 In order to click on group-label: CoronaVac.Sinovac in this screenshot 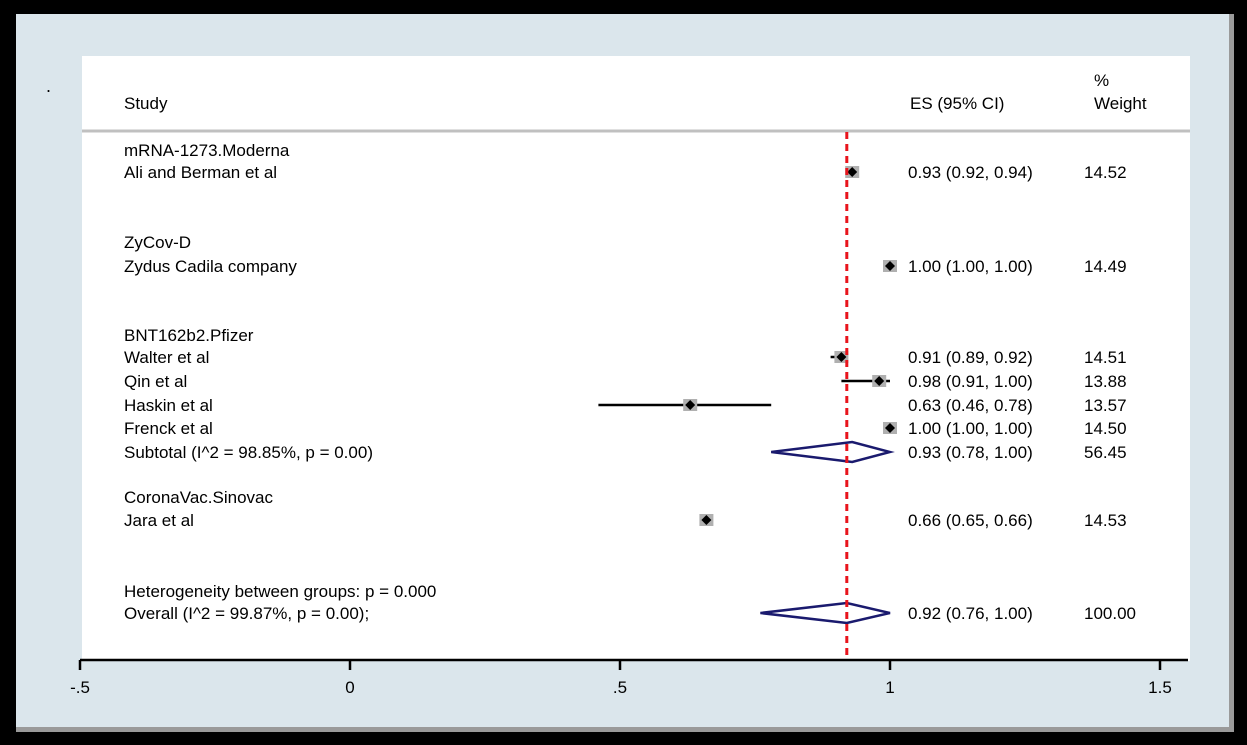, I will do `click(198, 497)`.